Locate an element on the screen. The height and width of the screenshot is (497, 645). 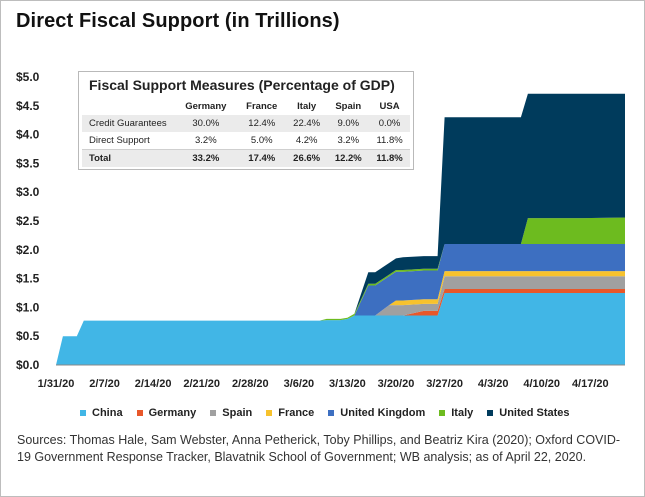
row-label: Credit Guarantees is located at coordinates (128, 123).